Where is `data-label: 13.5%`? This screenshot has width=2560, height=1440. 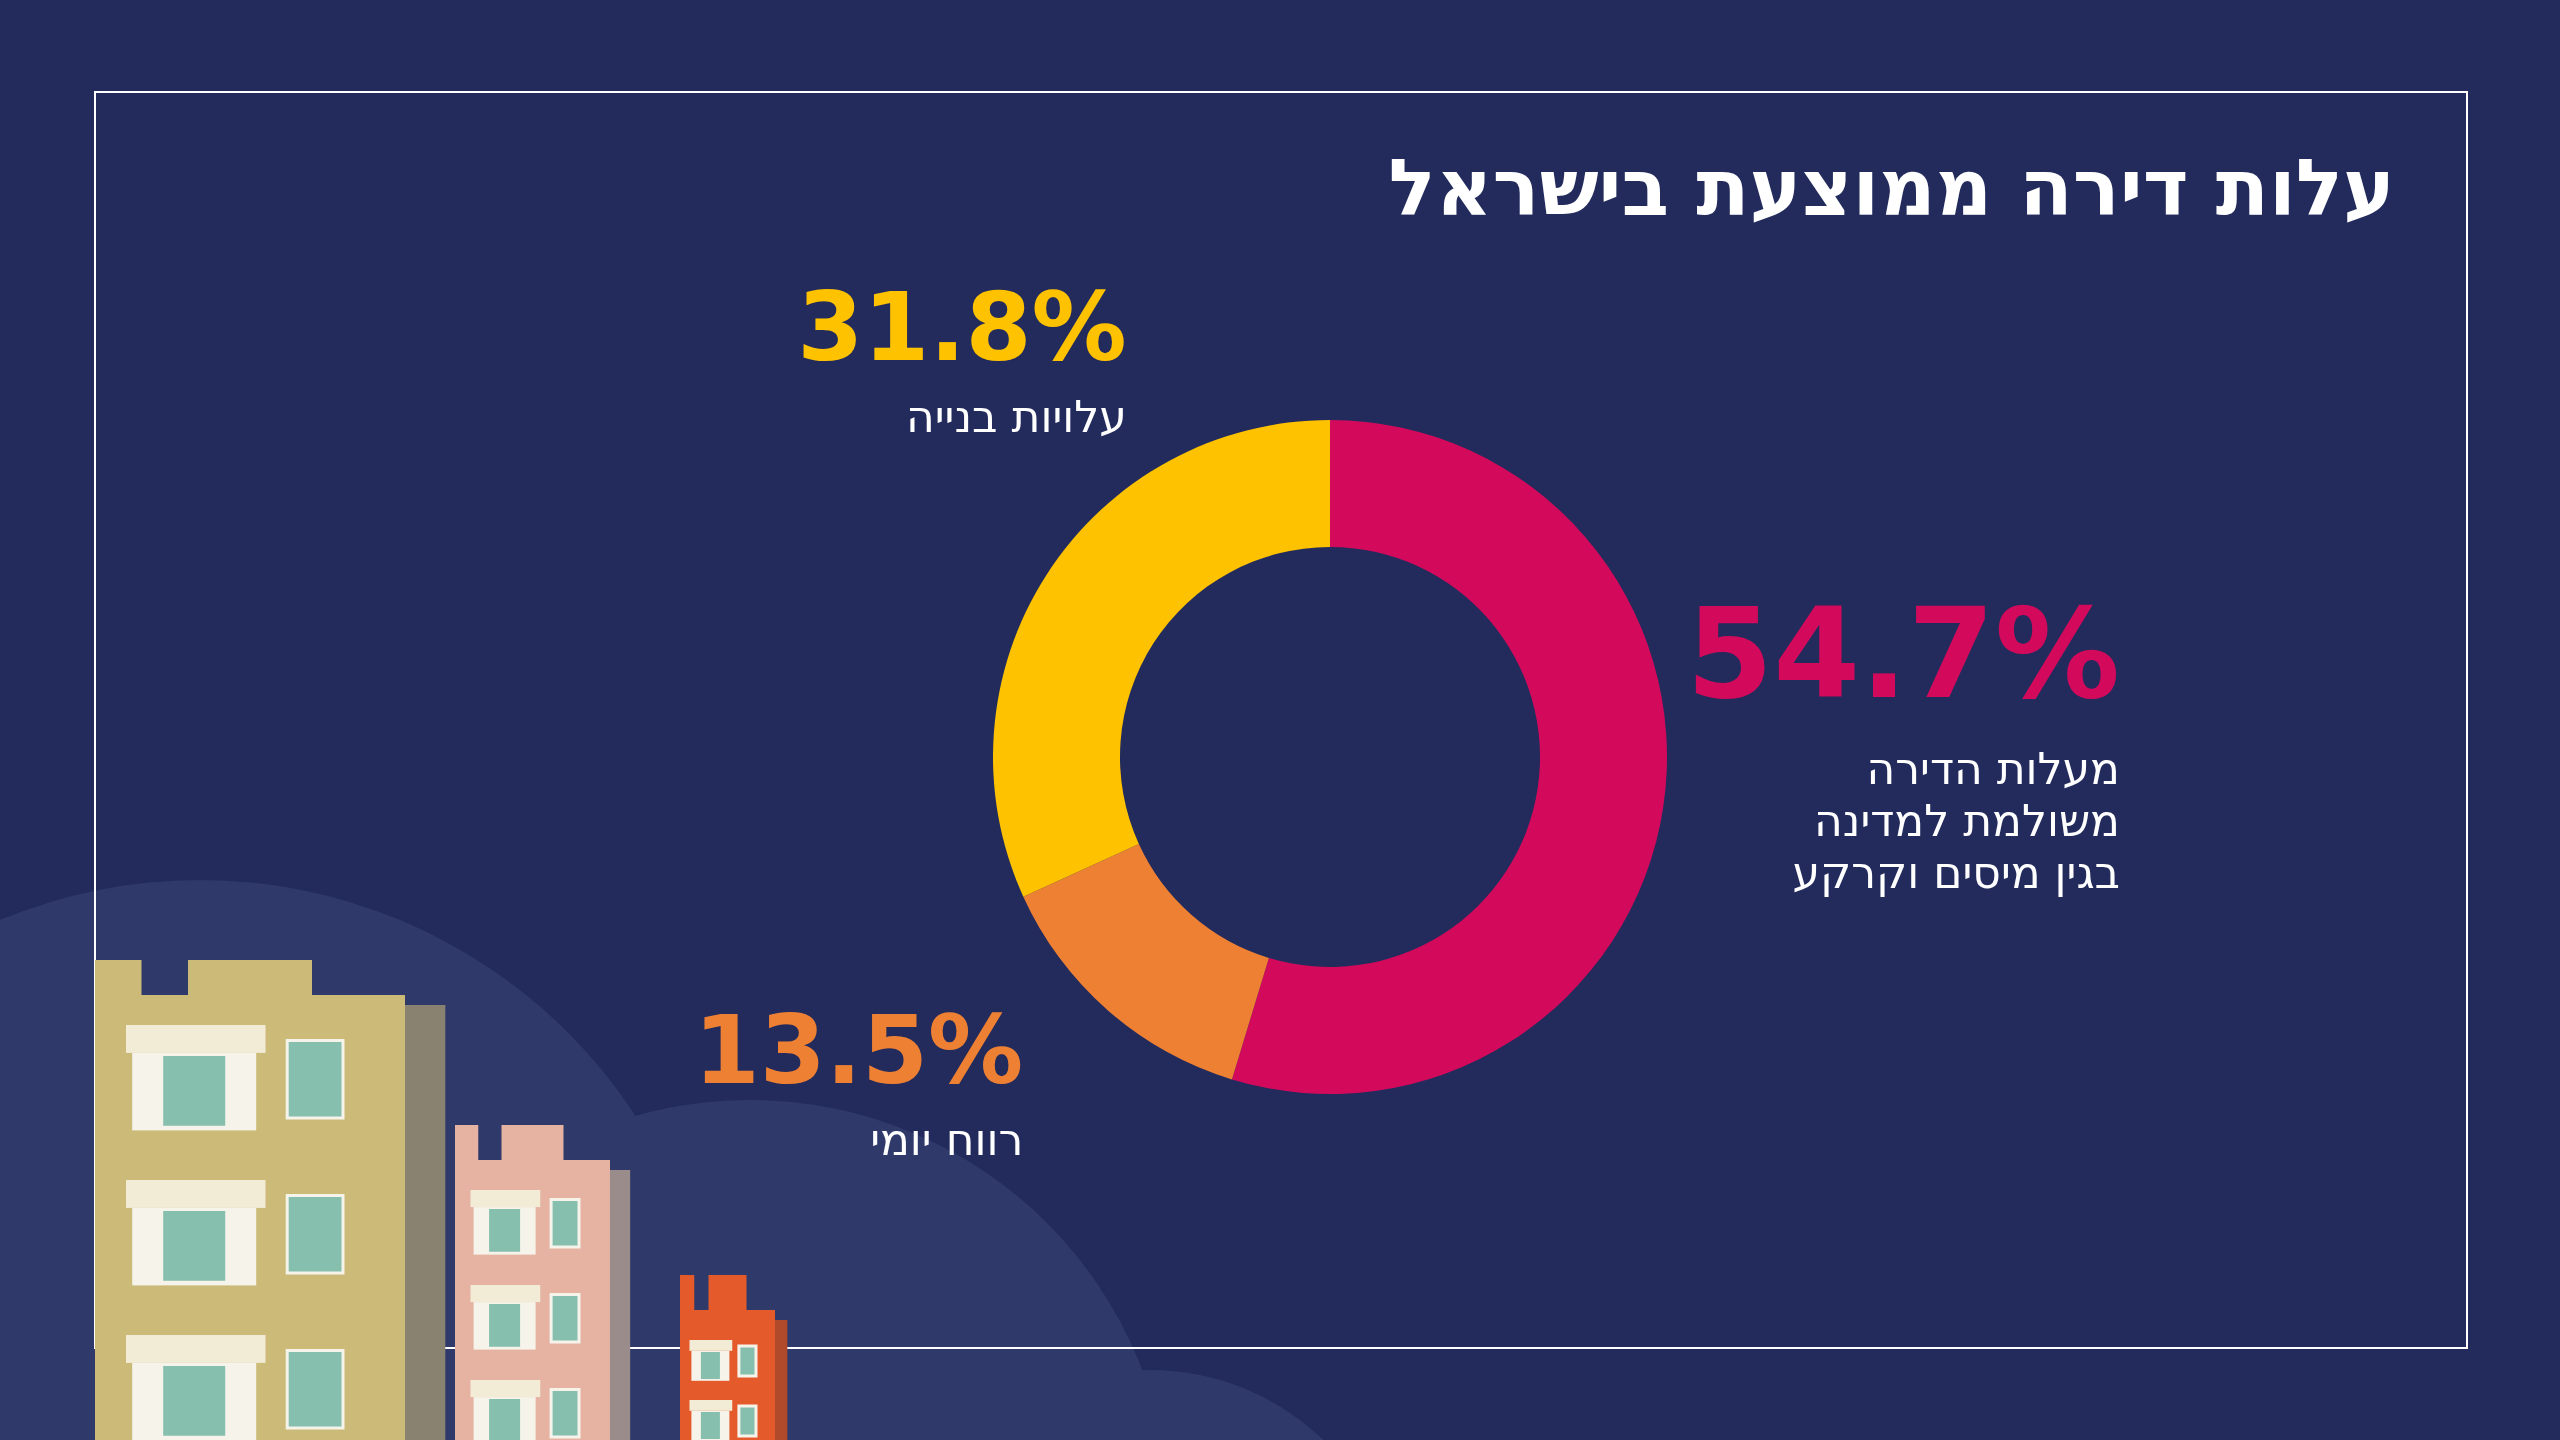 data-label: 13.5% is located at coordinates (858, 1049).